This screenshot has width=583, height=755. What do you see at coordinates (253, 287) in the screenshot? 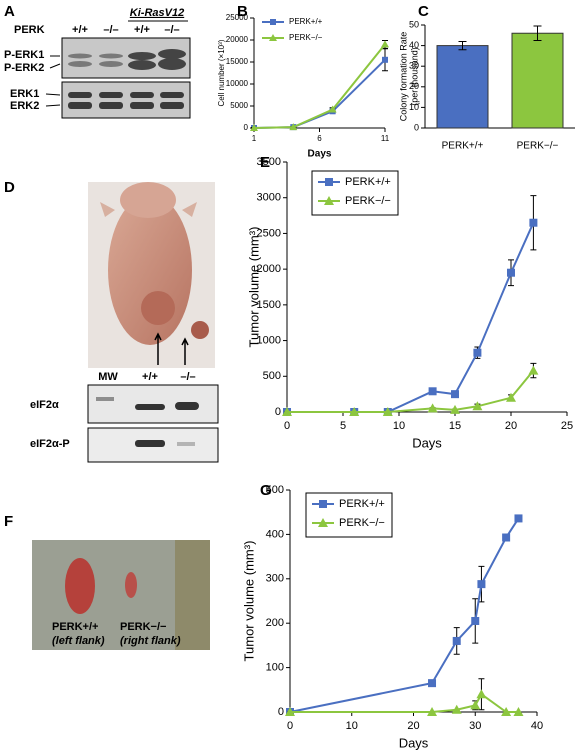
I see `y-axis-label: Tumor volume (mm³)` at bounding box center [253, 287].